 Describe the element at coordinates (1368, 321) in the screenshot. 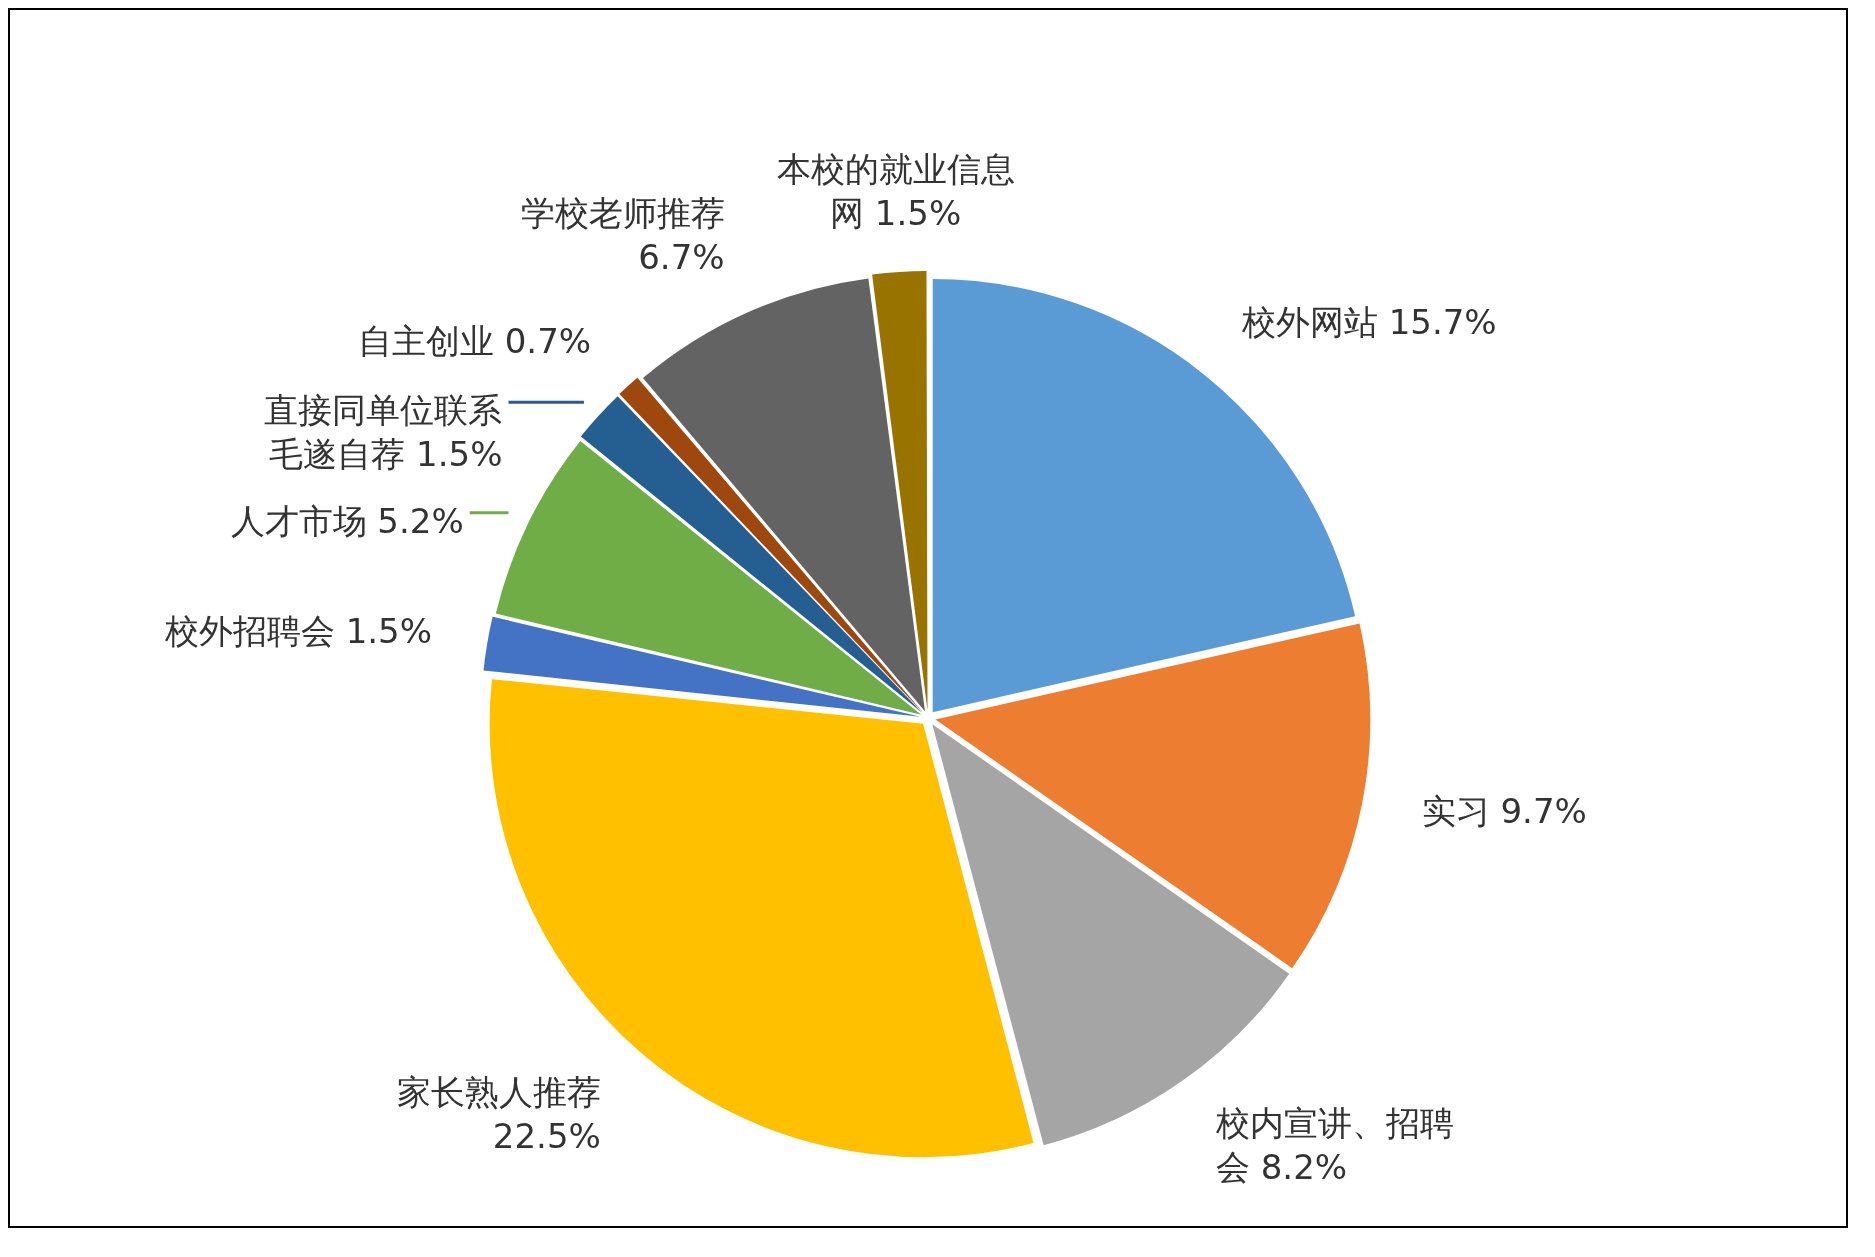

I see `slice-label: 校外网站 15.7%` at that location.